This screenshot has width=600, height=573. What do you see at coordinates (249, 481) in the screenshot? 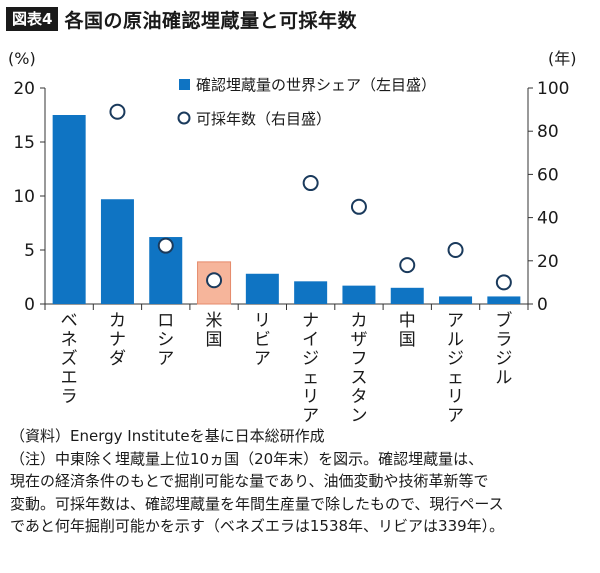
I see `note-line: 現在の経済条件のもとで掘削可能な量であり、油価変動や技術革新等で` at bounding box center [249, 481].